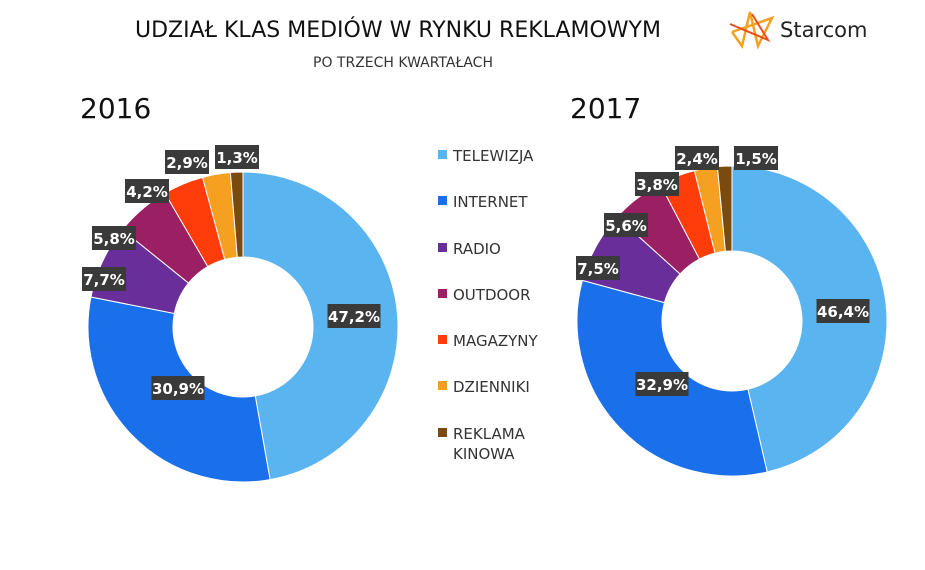  I want to click on legend-label: DZIENNIKI, so click(491, 387).